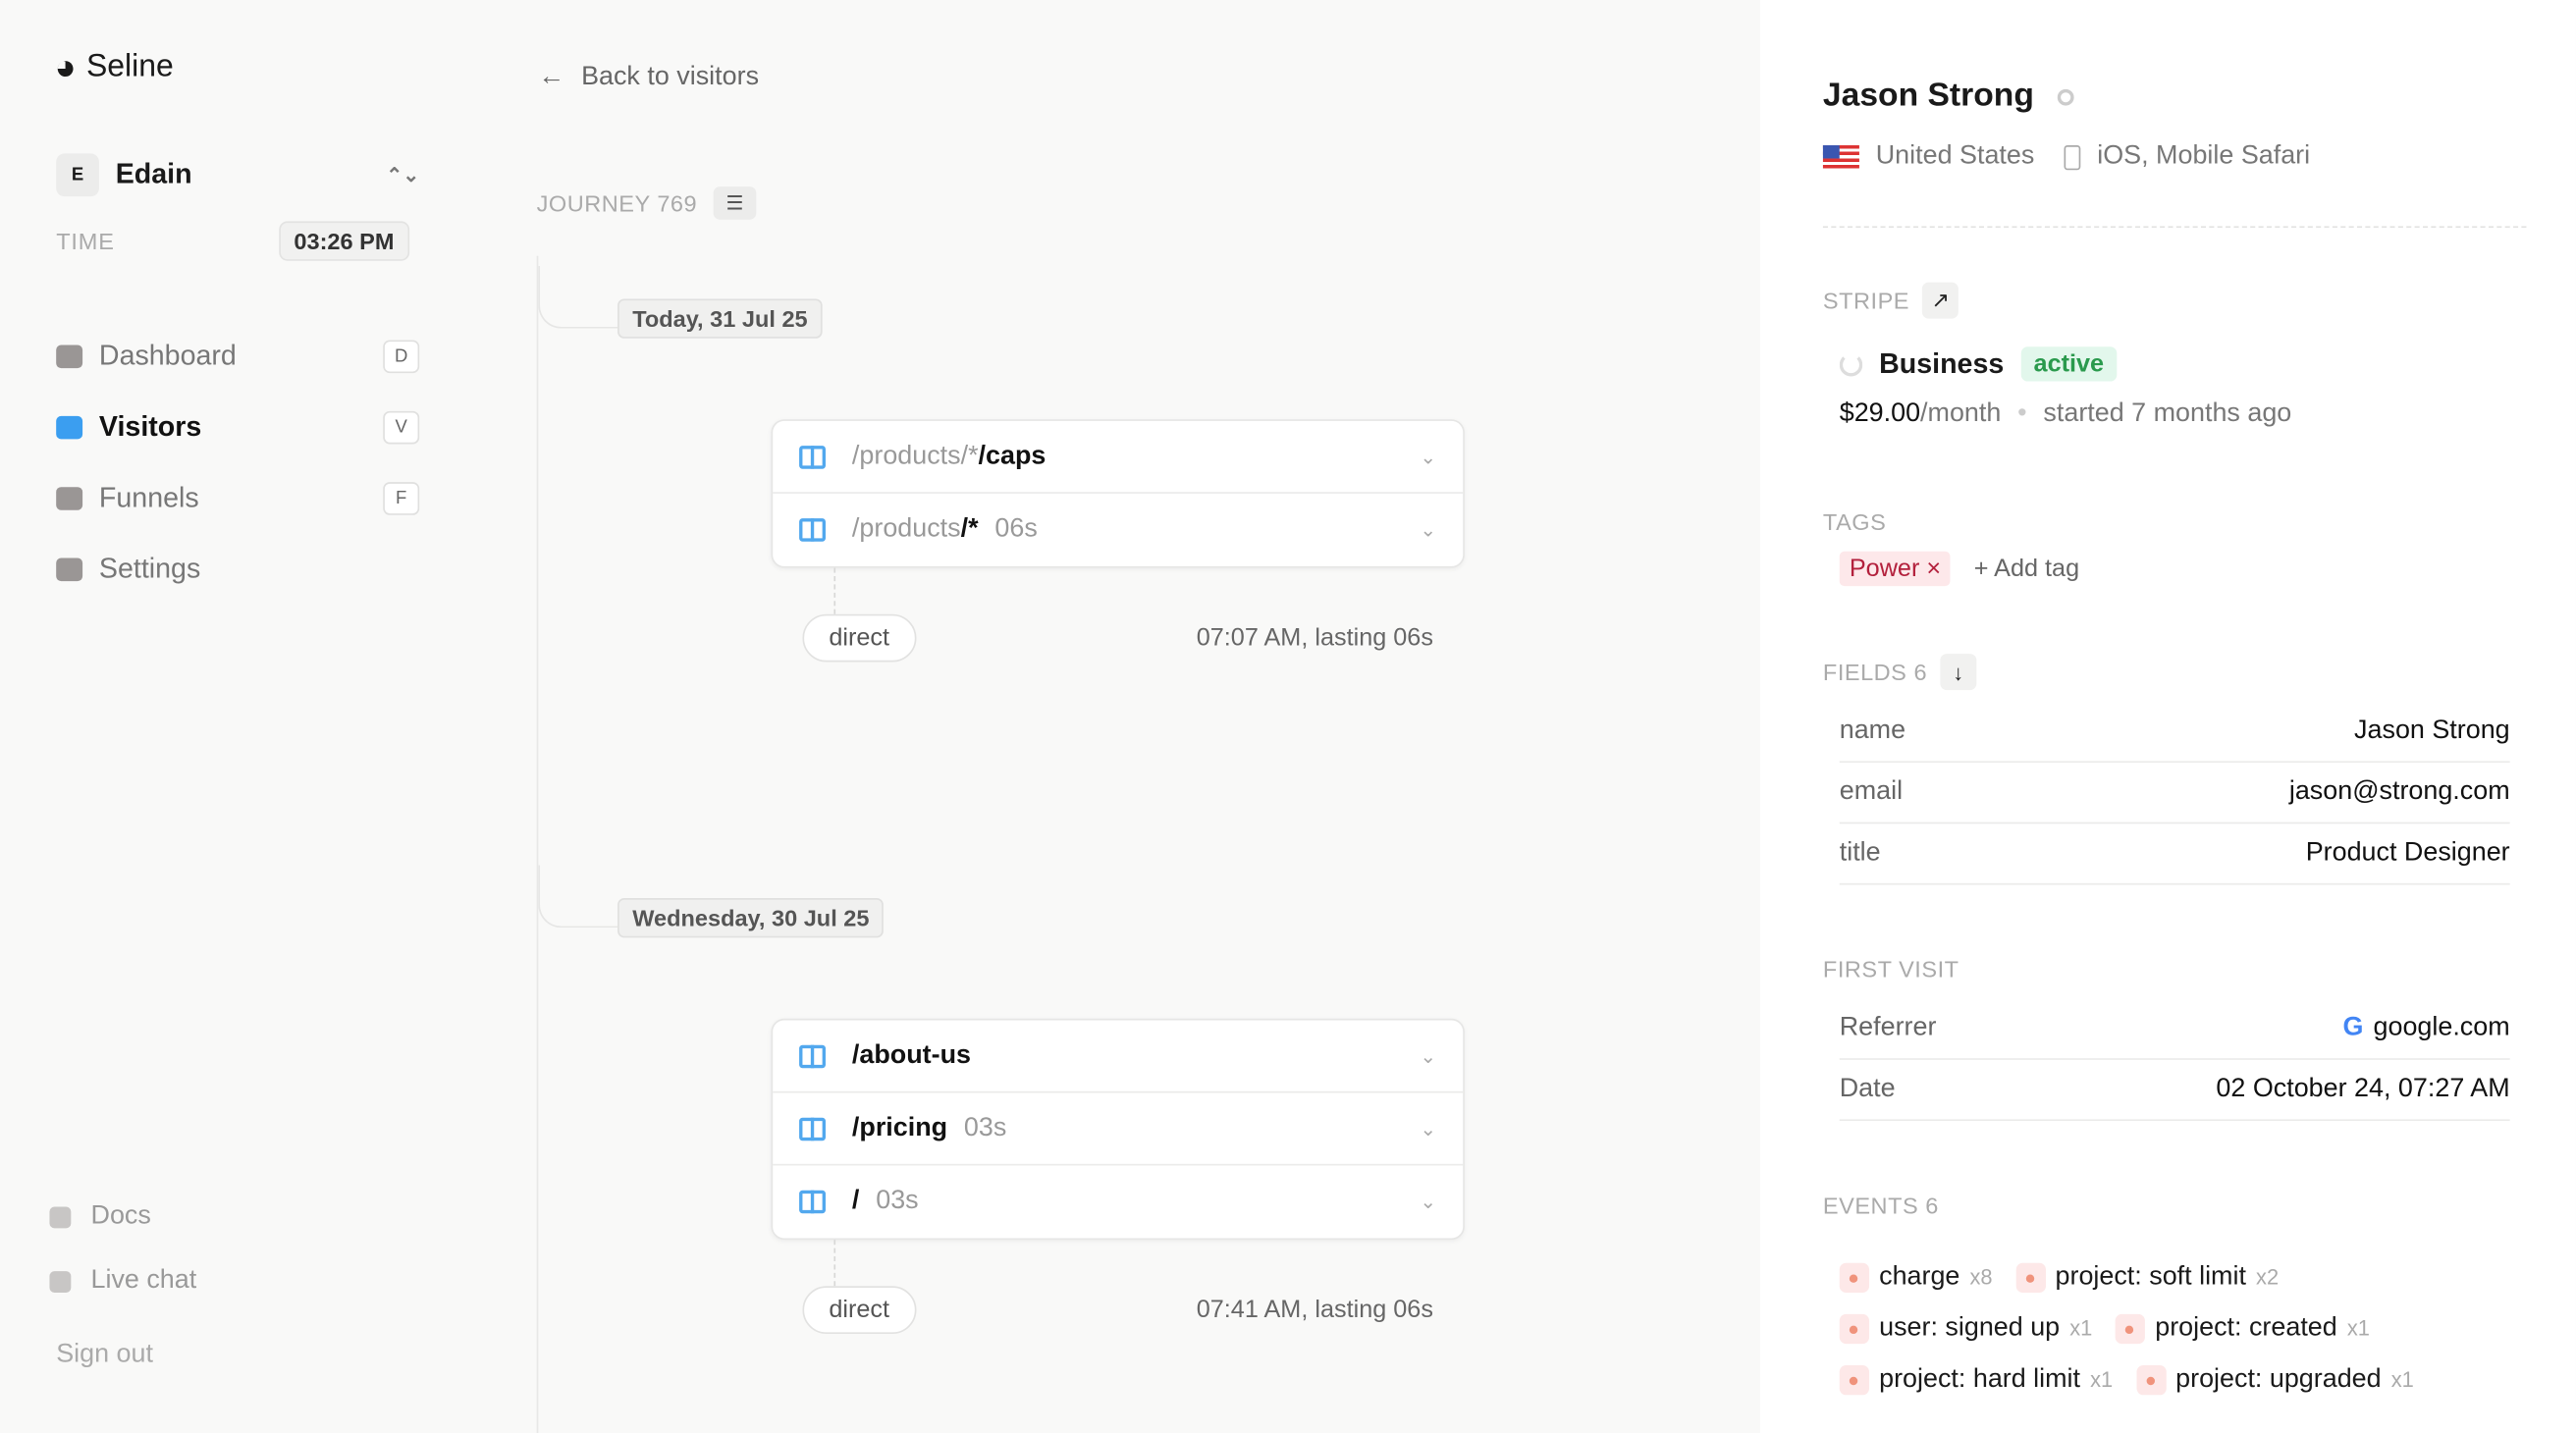 Image resolution: width=2576 pixels, height=1433 pixels. Describe the element at coordinates (1978, 364) in the screenshot. I see `stripe-plan: Business active` at that location.